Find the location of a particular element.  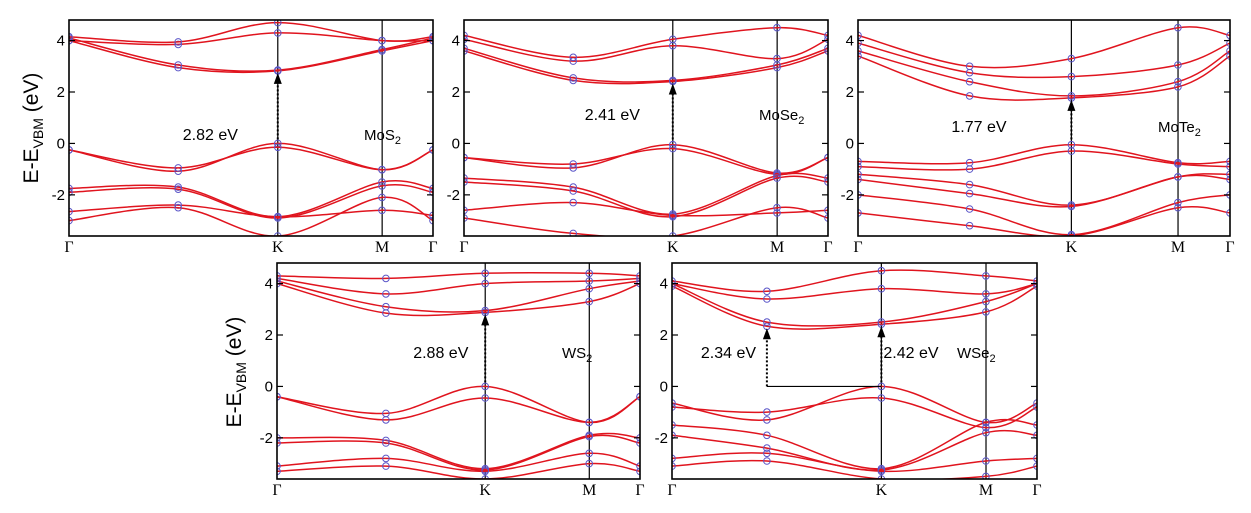

indirect-gap-arrow-head is located at coordinates (766, 334).